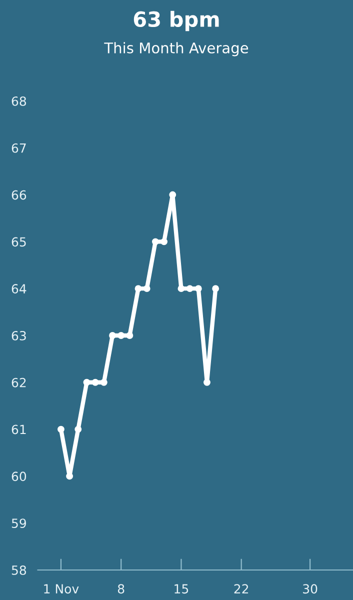  Describe the element at coordinates (19, 383) in the screenshot. I see `y-tick-label: 62` at that location.